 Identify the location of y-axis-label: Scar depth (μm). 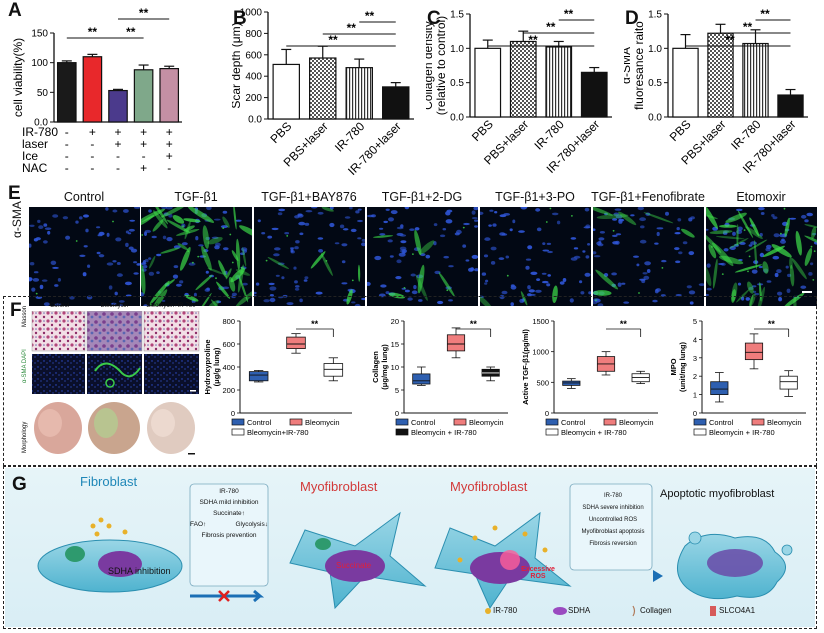
(237, 65).